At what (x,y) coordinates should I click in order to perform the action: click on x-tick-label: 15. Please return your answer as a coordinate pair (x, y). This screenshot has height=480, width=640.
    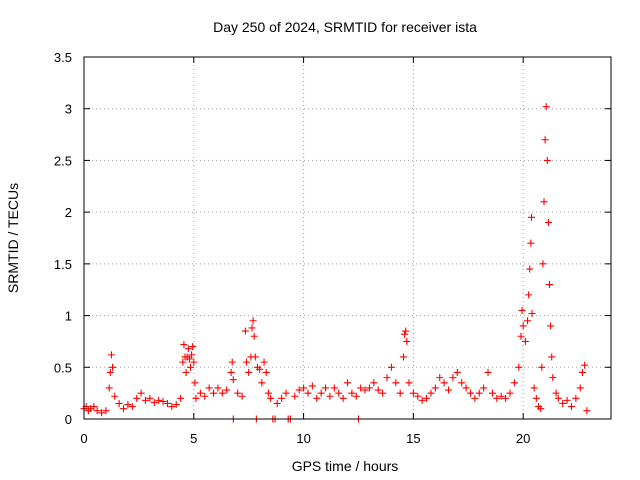
    Looking at the image, I should click on (413, 438).